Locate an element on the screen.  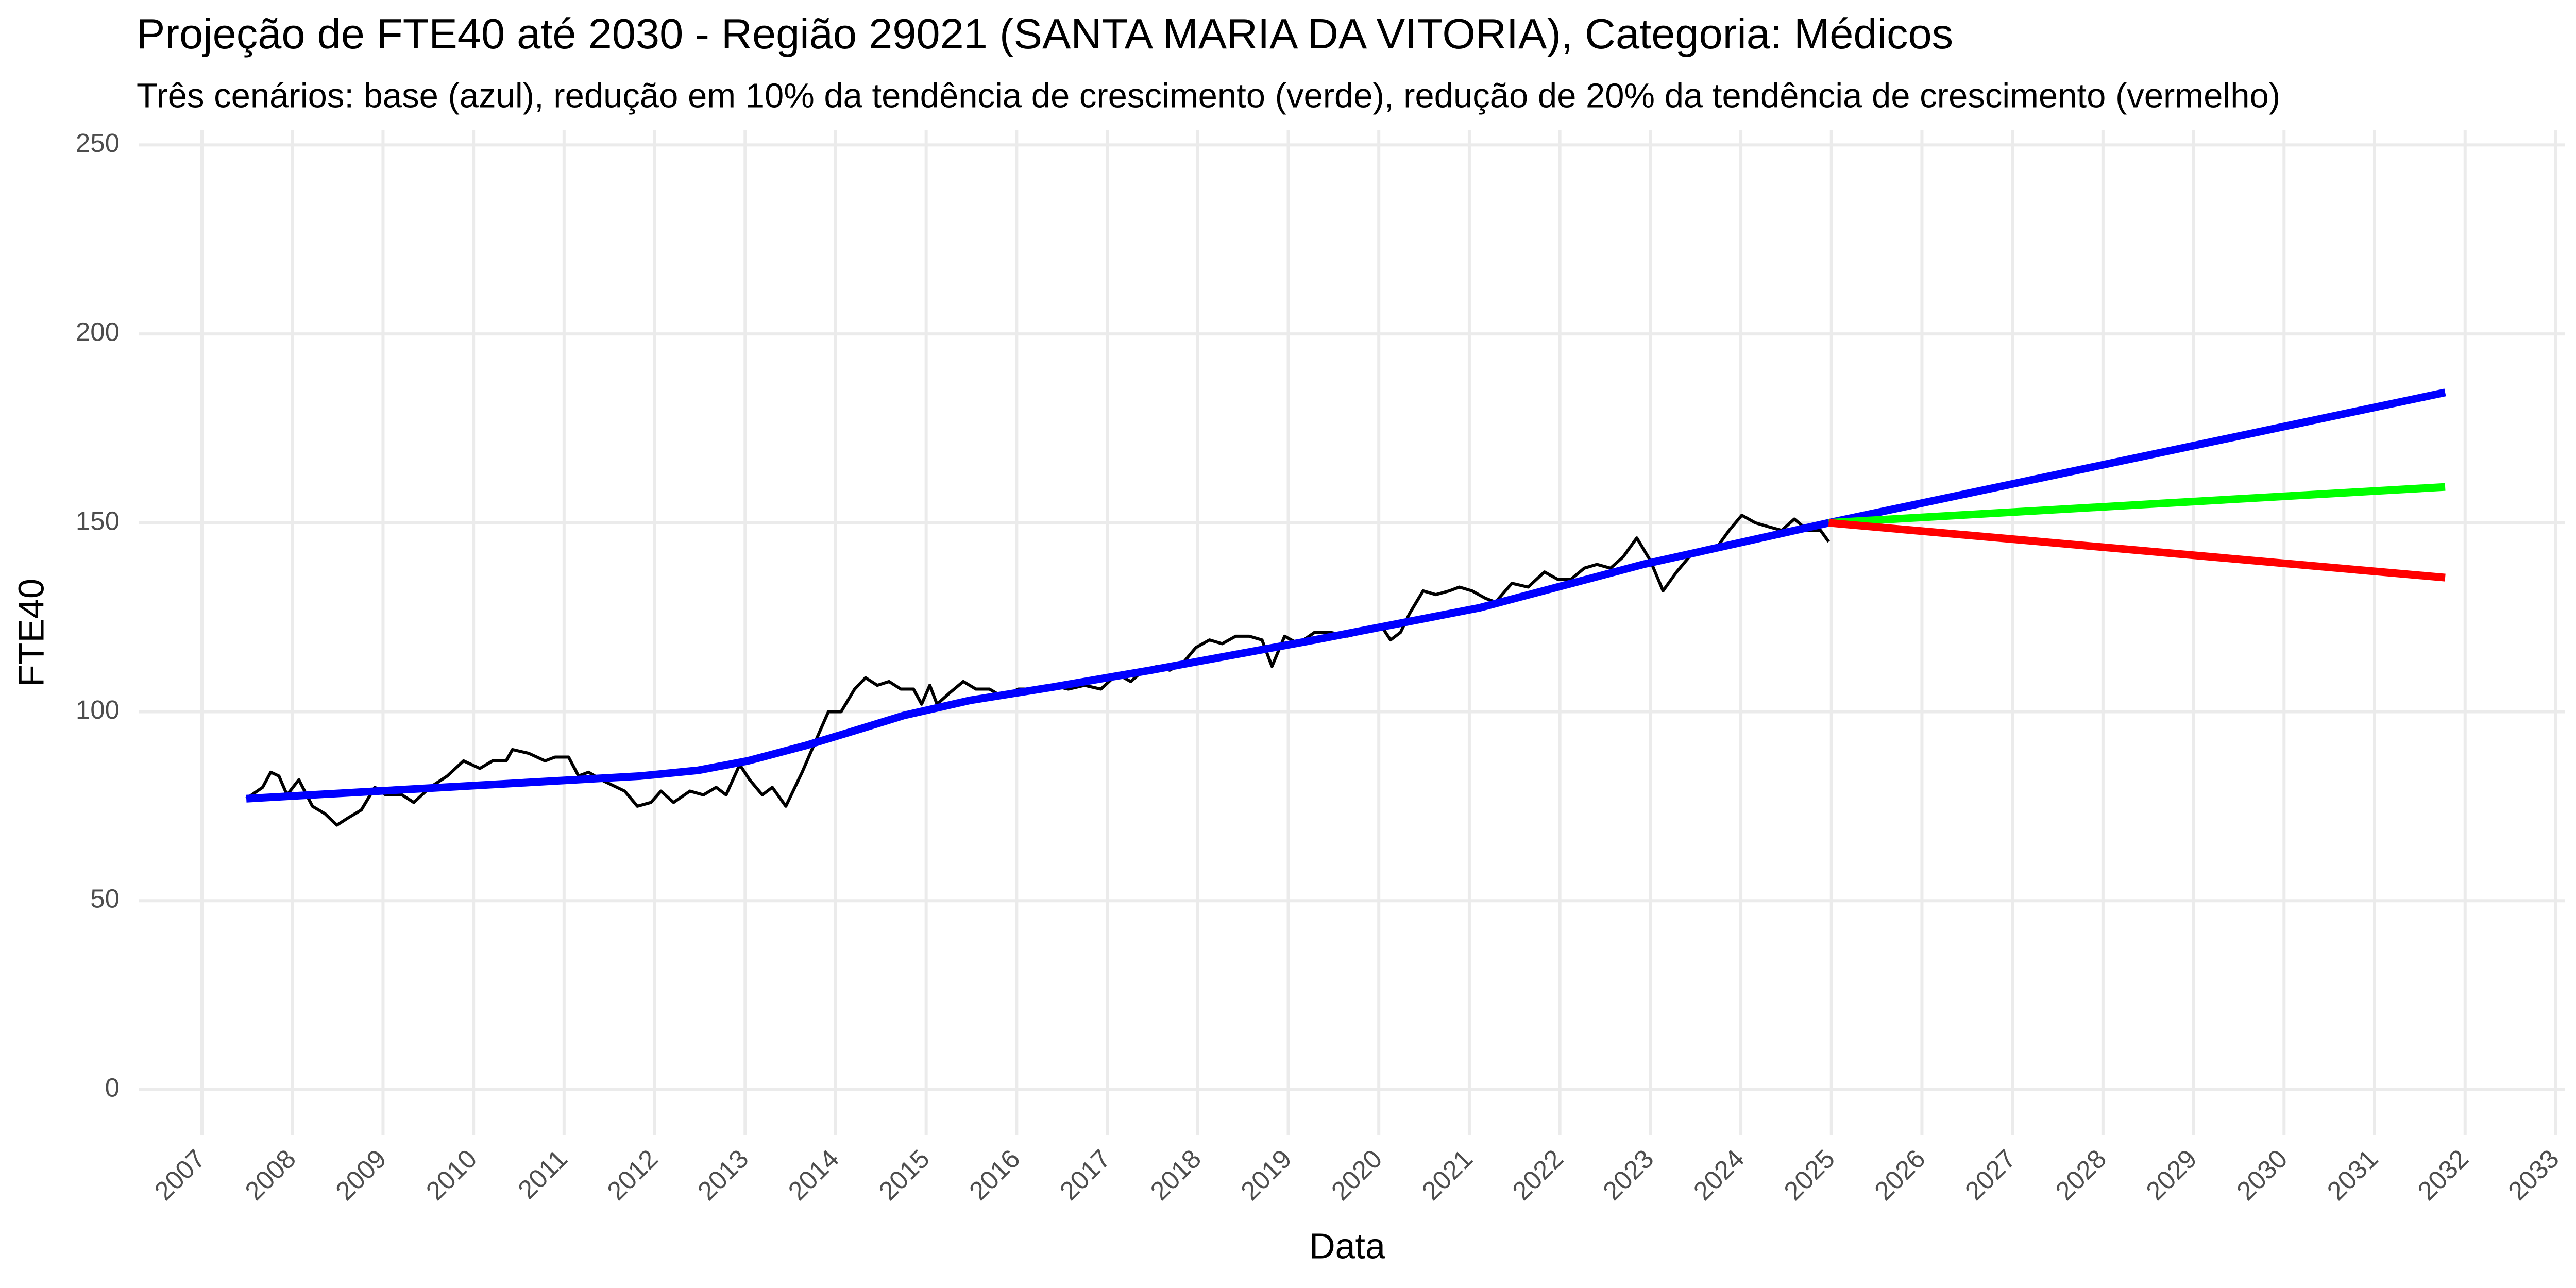
x-tick-label: 2017 is located at coordinates (1085, 1175).